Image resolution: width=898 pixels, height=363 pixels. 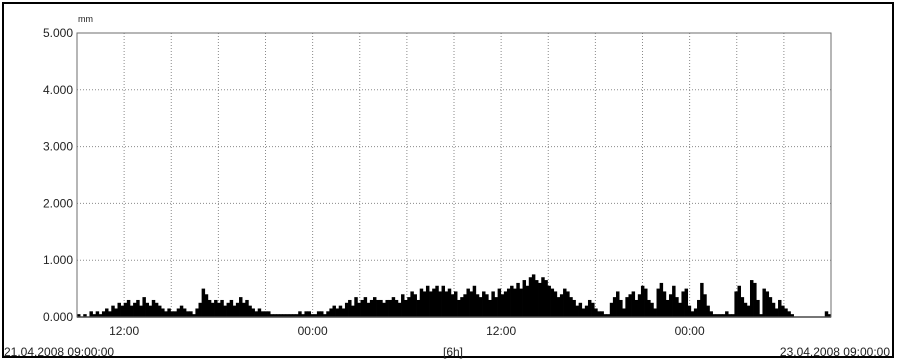 I want to click on x-tick-label: 12:00, so click(x=501, y=331).